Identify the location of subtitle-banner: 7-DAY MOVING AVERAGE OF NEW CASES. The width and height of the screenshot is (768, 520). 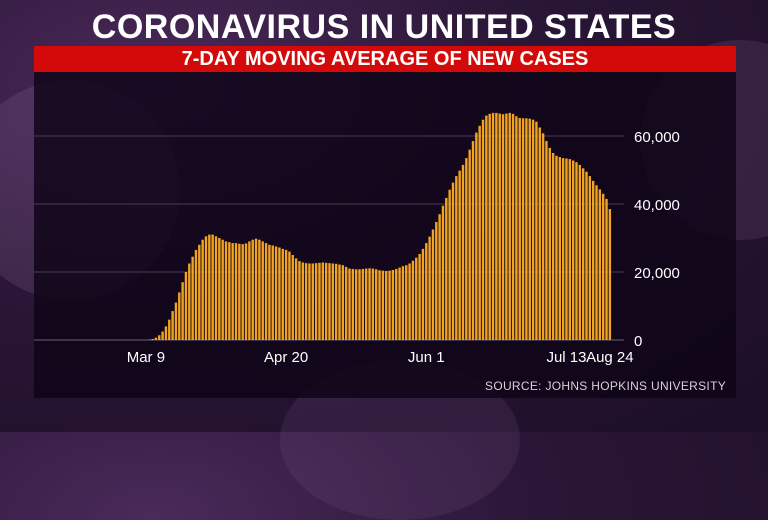
(385, 59).